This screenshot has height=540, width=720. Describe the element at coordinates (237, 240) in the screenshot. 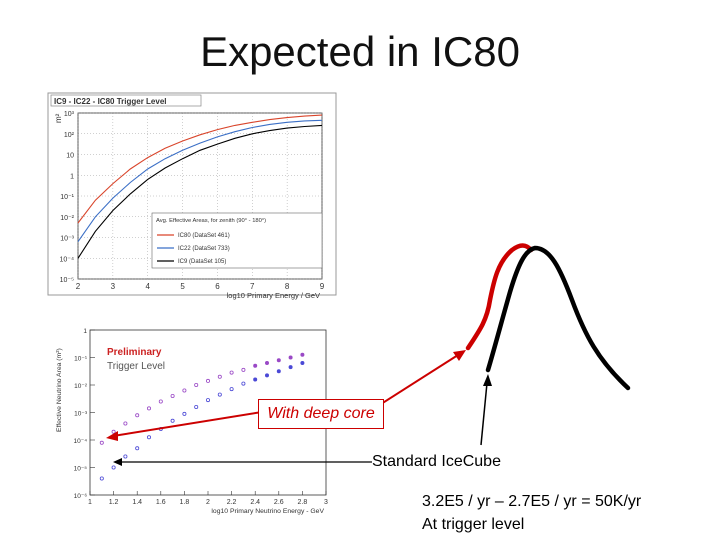

I see `chart1-legend-box` at that location.